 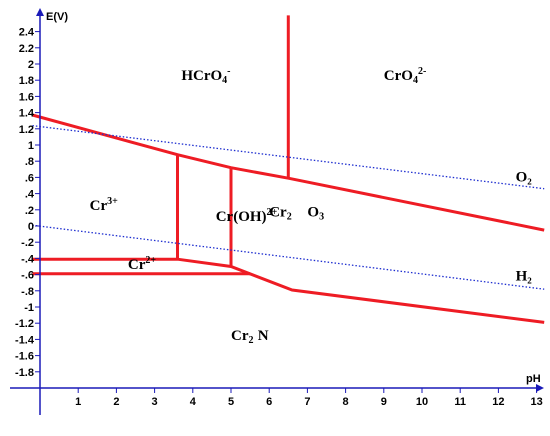 What do you see at coordinates (247, 216) in the screenshot?
I see `species-label: Cr(OH)2+` at bounding box center [247, 216].